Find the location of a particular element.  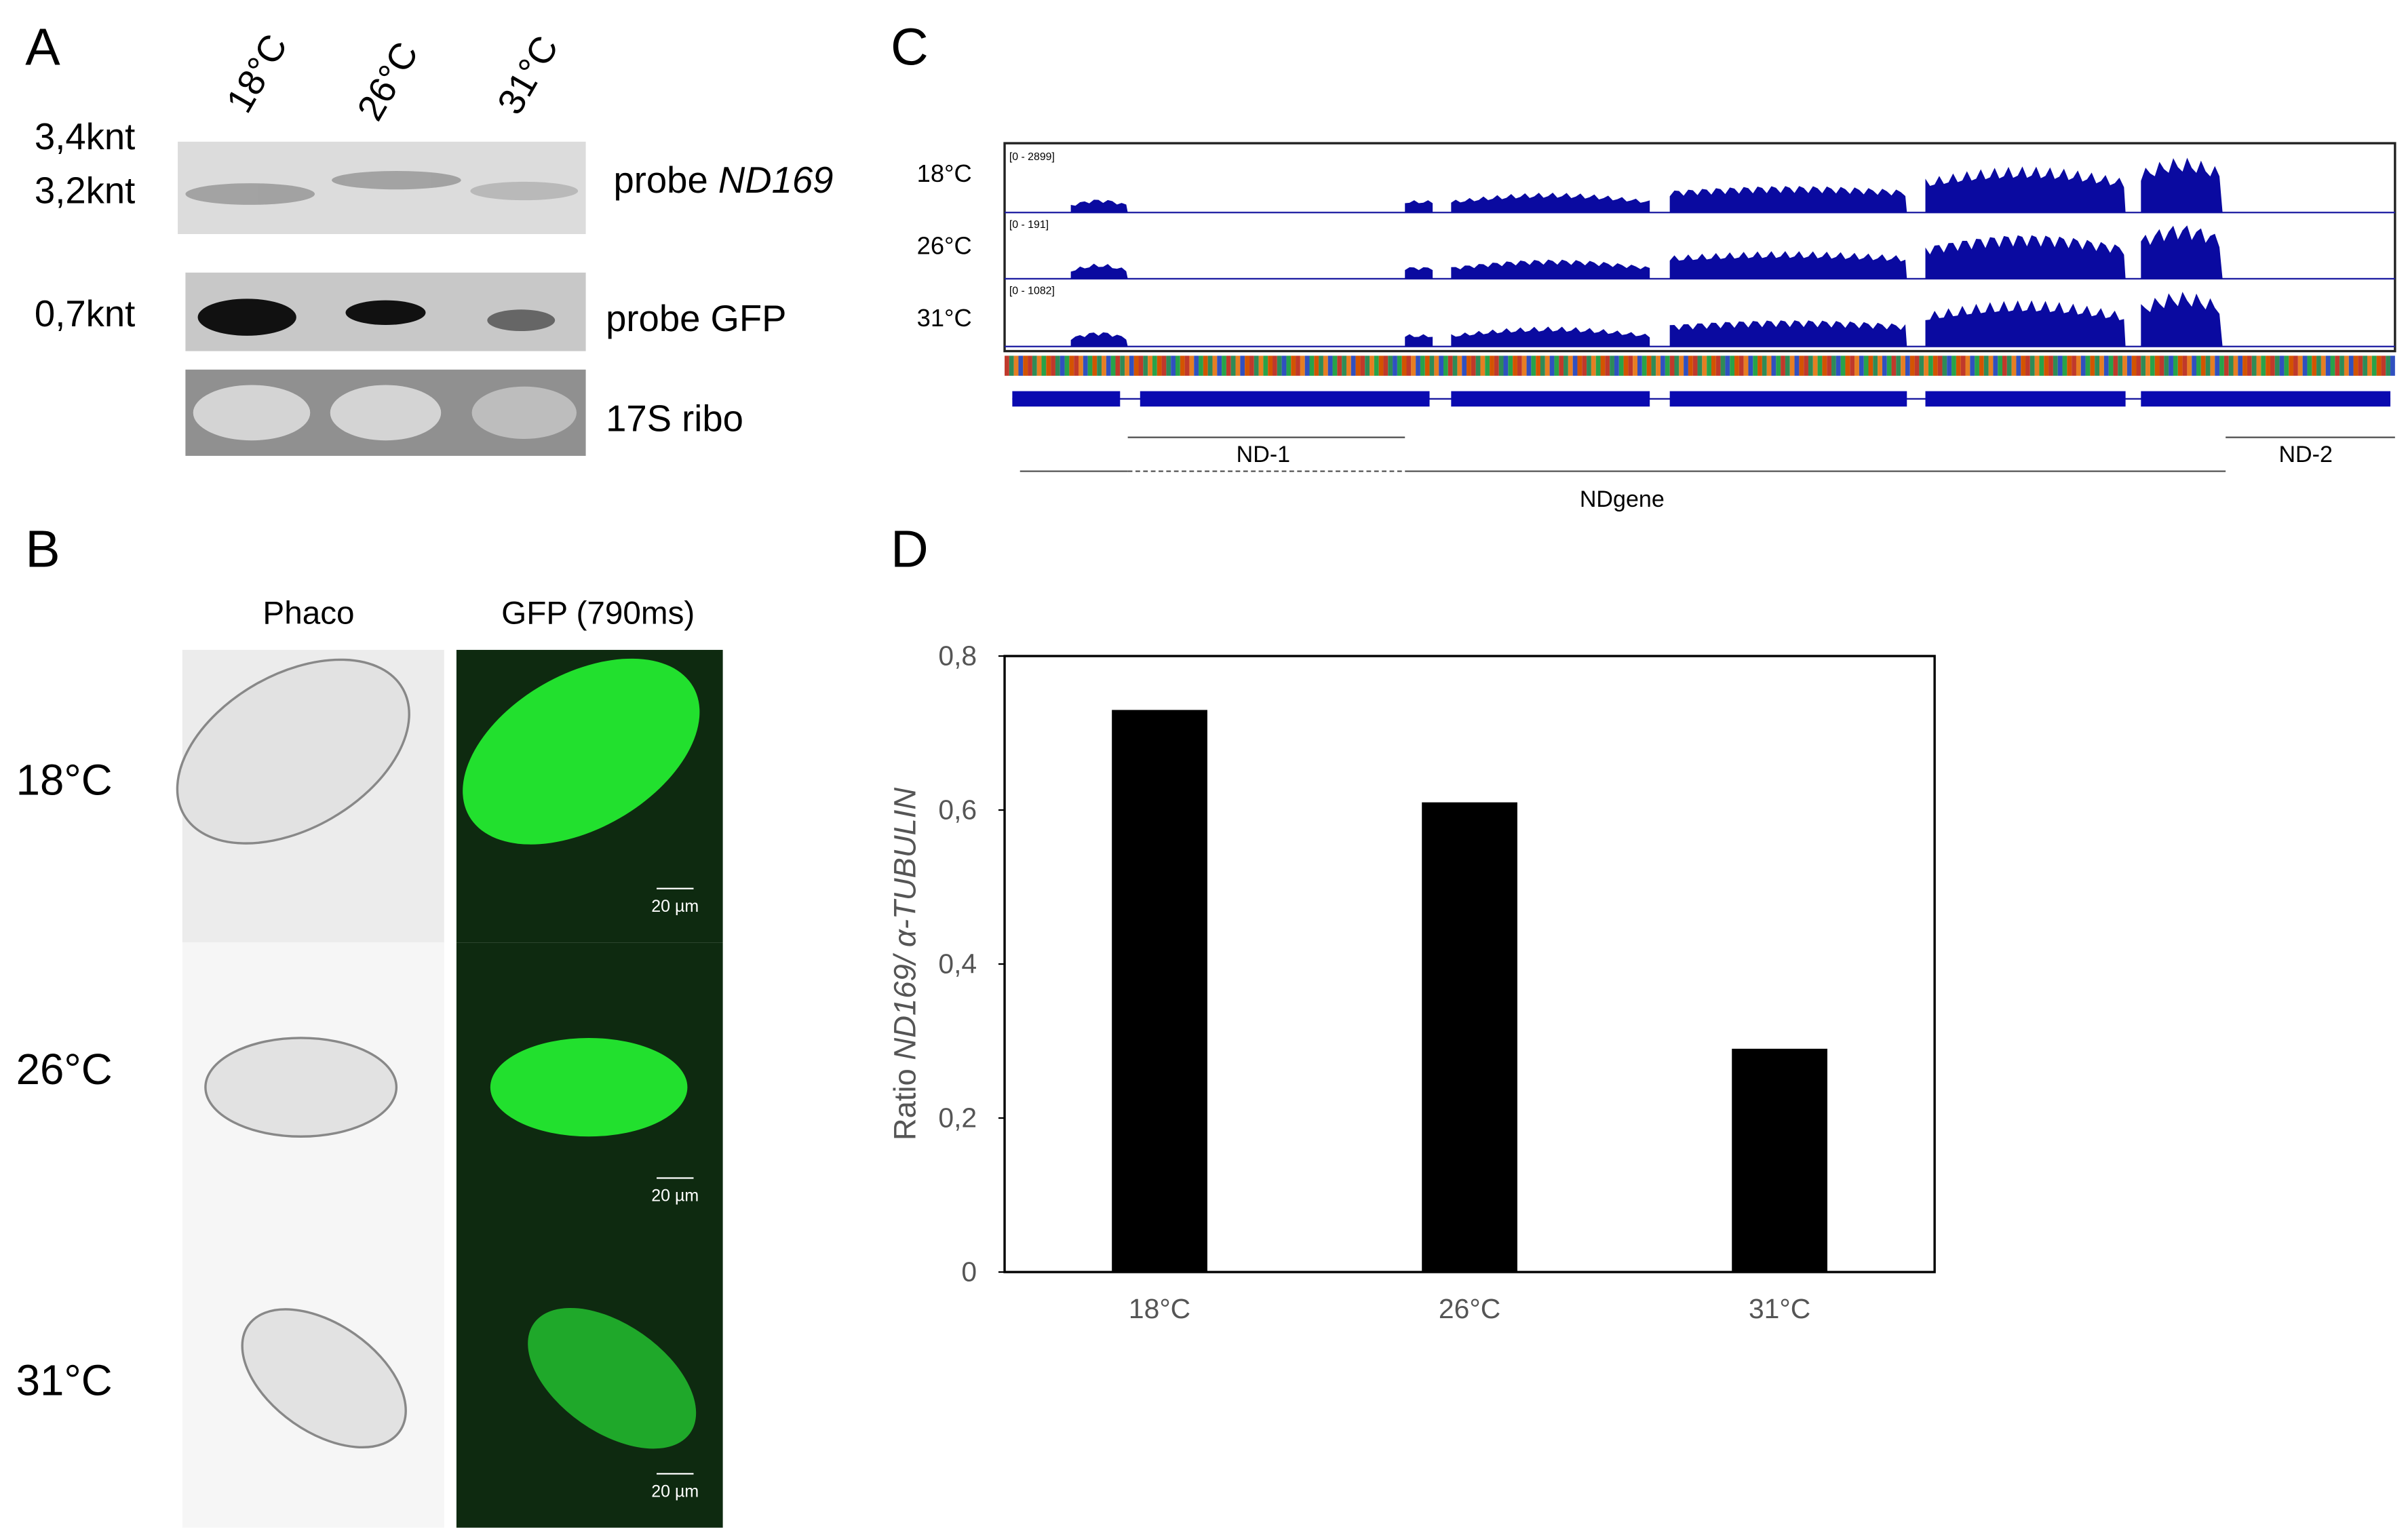

y-axis-label-gene: ND169/ α-TUBULIN is located at coordinates (904, 924).